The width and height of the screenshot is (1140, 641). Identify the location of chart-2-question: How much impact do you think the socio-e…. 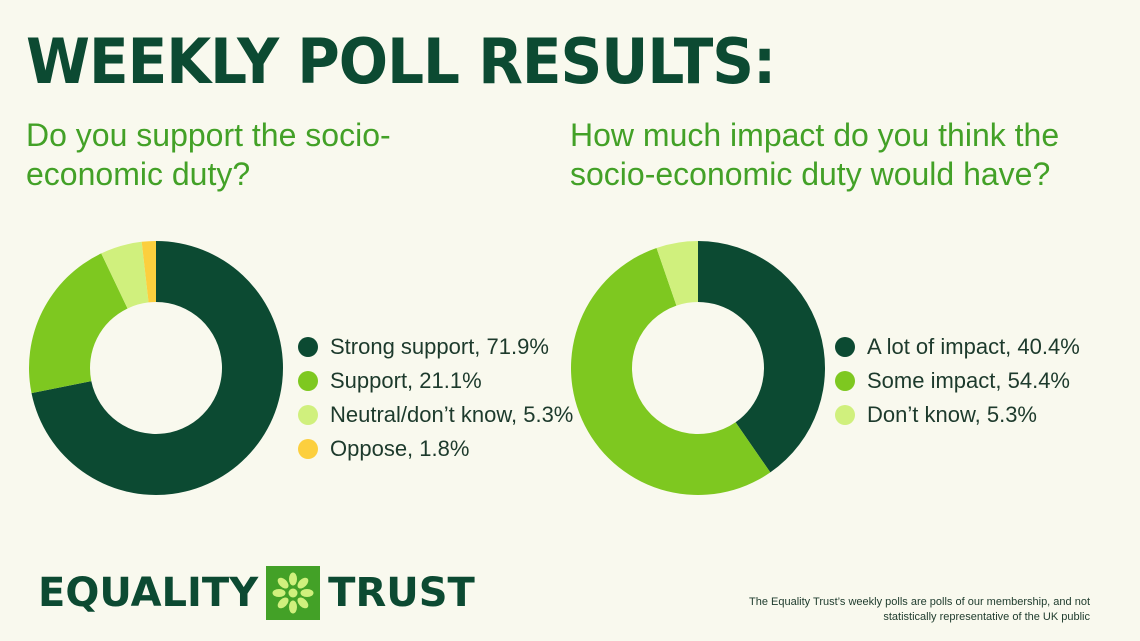
(815, 154).